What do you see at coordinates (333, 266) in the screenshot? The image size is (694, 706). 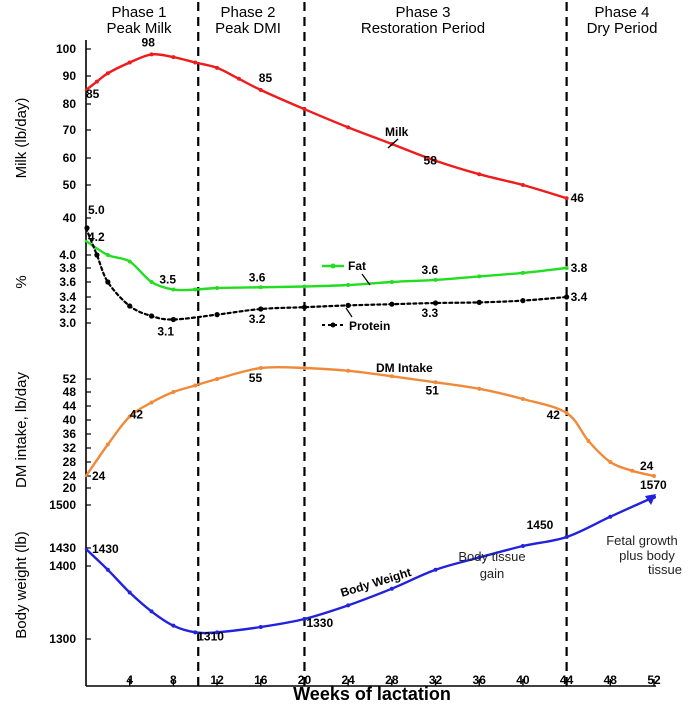 I see `fat-legend-marker` at bounding box center [333, 266].